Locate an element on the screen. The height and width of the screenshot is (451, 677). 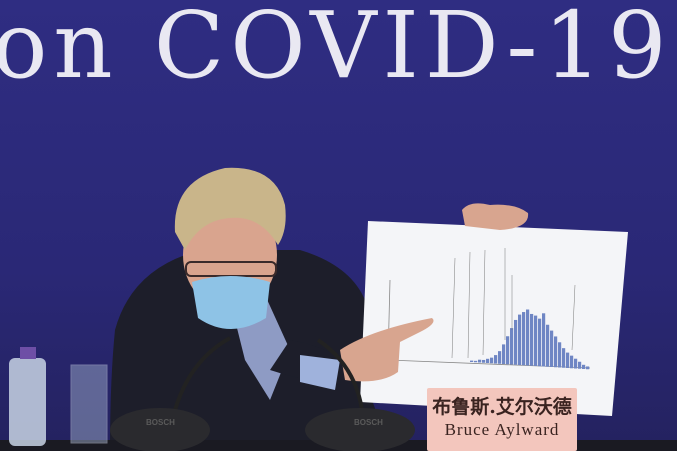
hair is located at coordinates (230, 208).